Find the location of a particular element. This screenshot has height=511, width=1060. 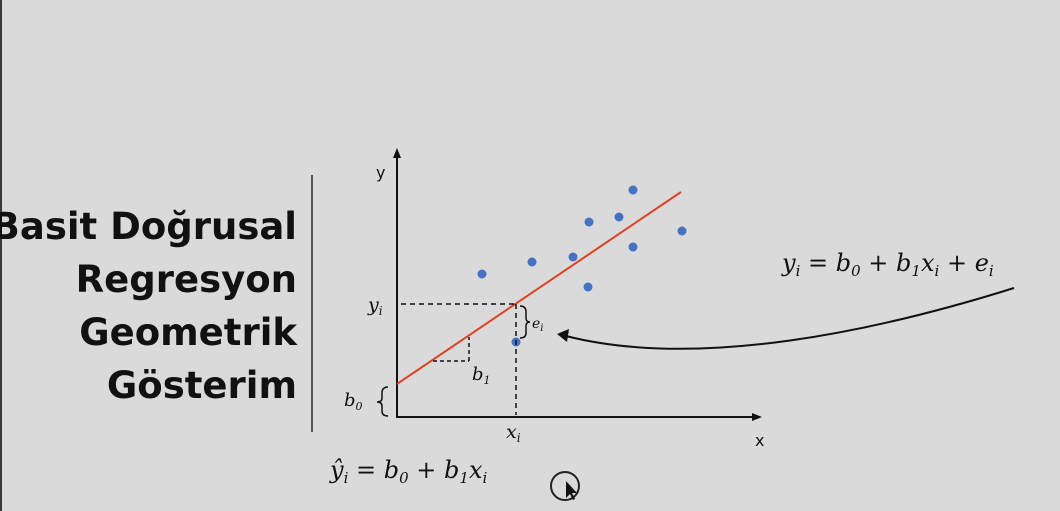

window-left-border is located at coordinates (1, 255).